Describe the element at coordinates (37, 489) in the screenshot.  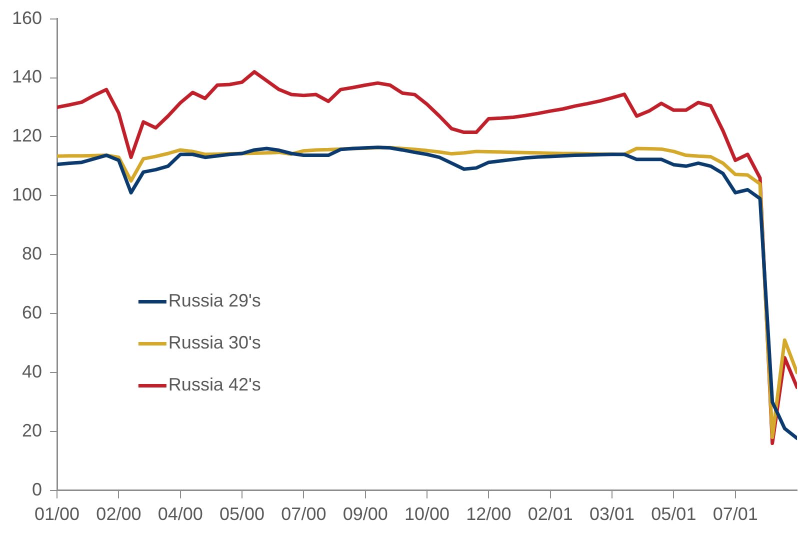
I see `y-tick-label: 0` at that location.